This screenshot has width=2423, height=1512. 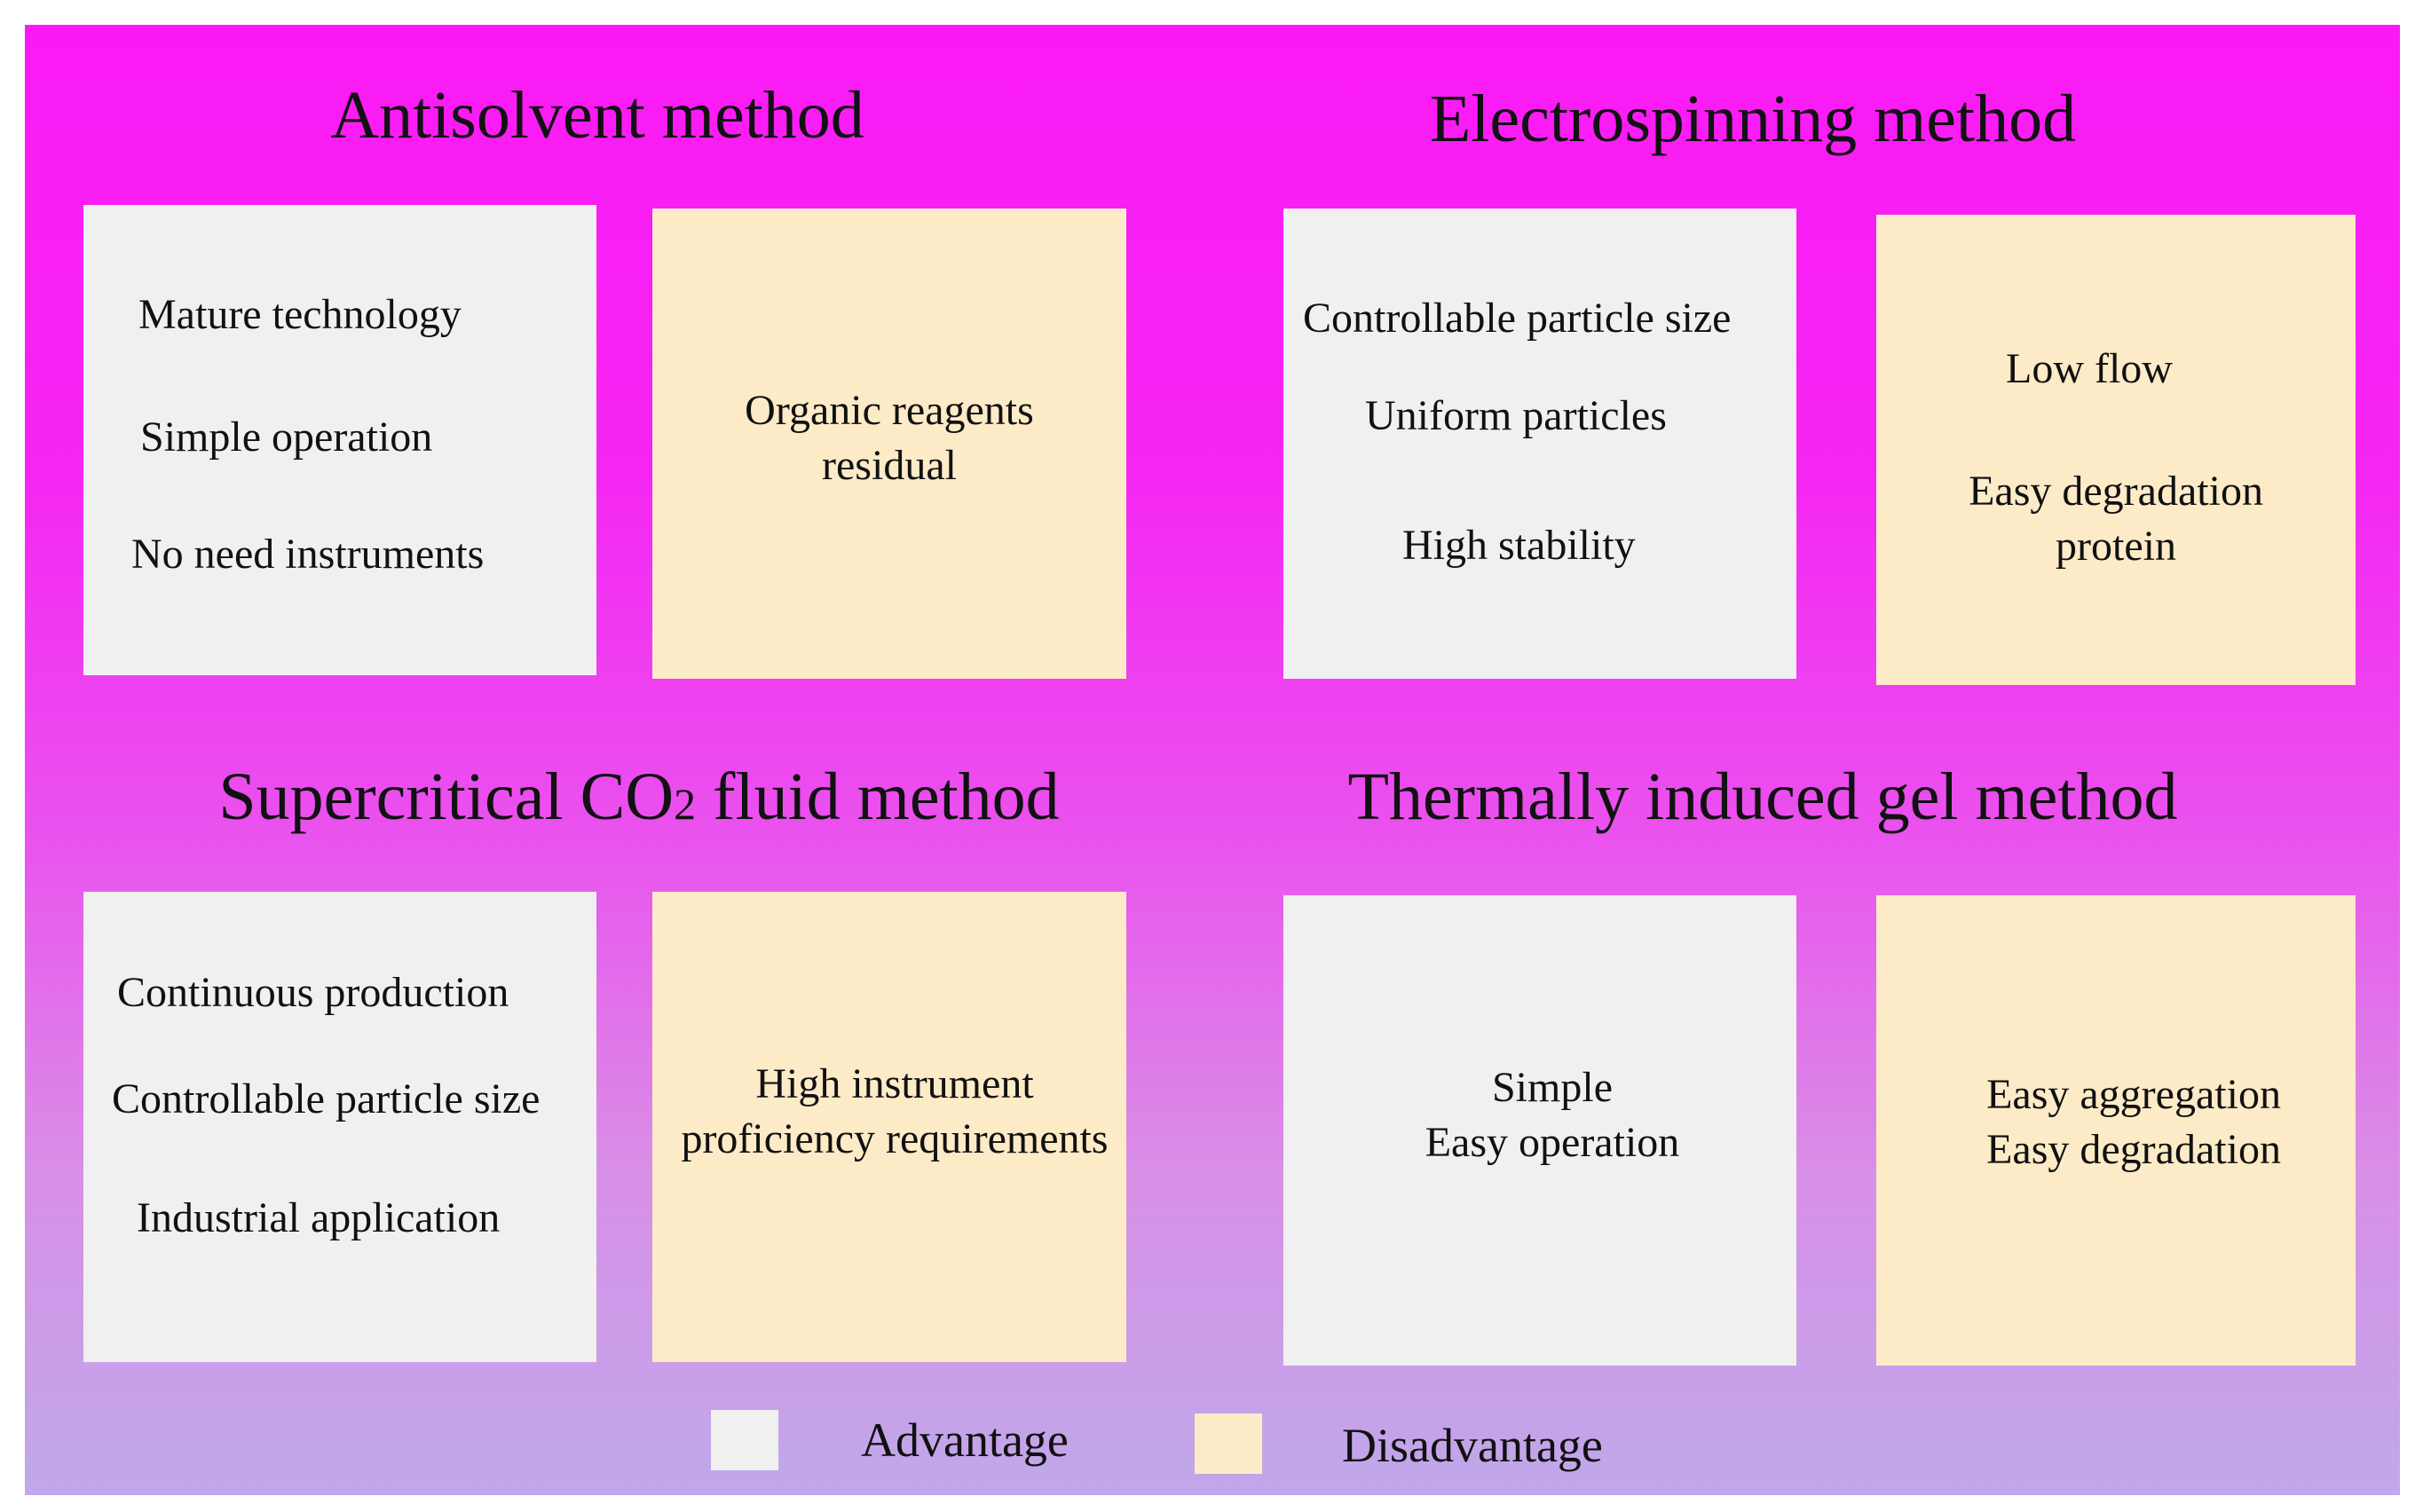 I want to click on advantage-item: Uniform particles, so click(x=1516, y=415).